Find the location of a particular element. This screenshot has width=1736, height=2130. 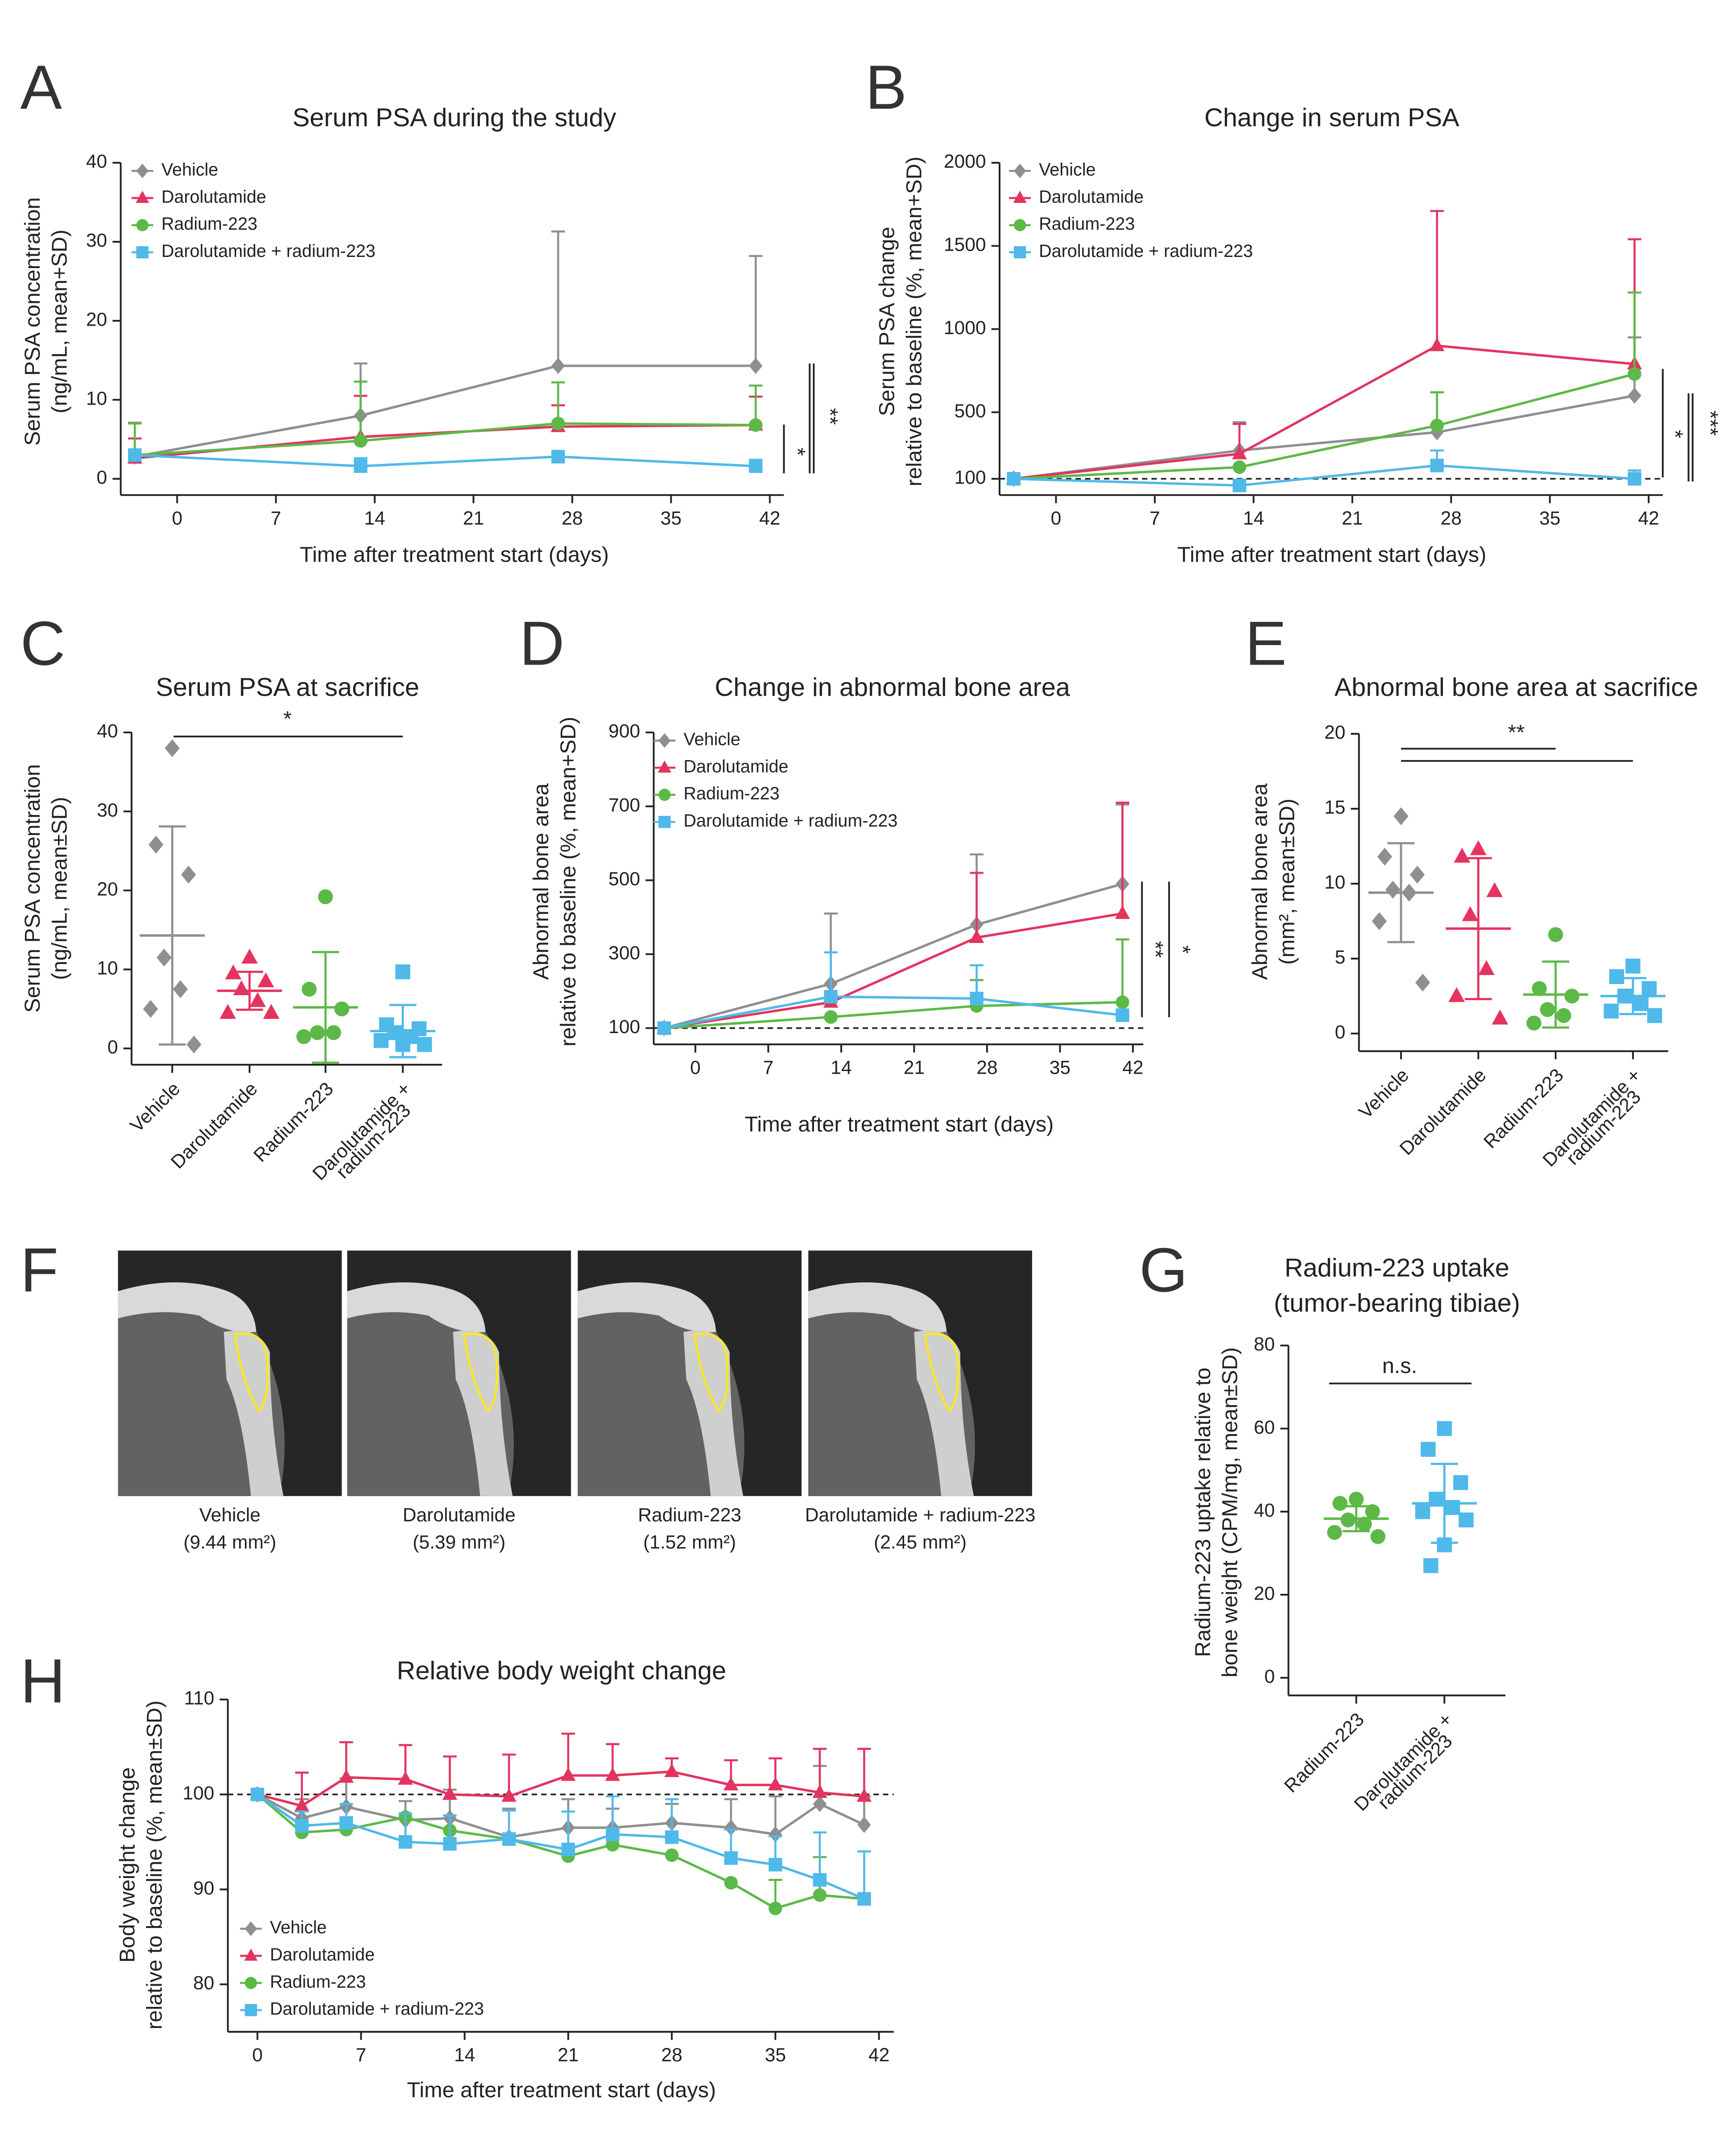

chart-title: Change in serum PSA is located at coordinates (1331, 117).